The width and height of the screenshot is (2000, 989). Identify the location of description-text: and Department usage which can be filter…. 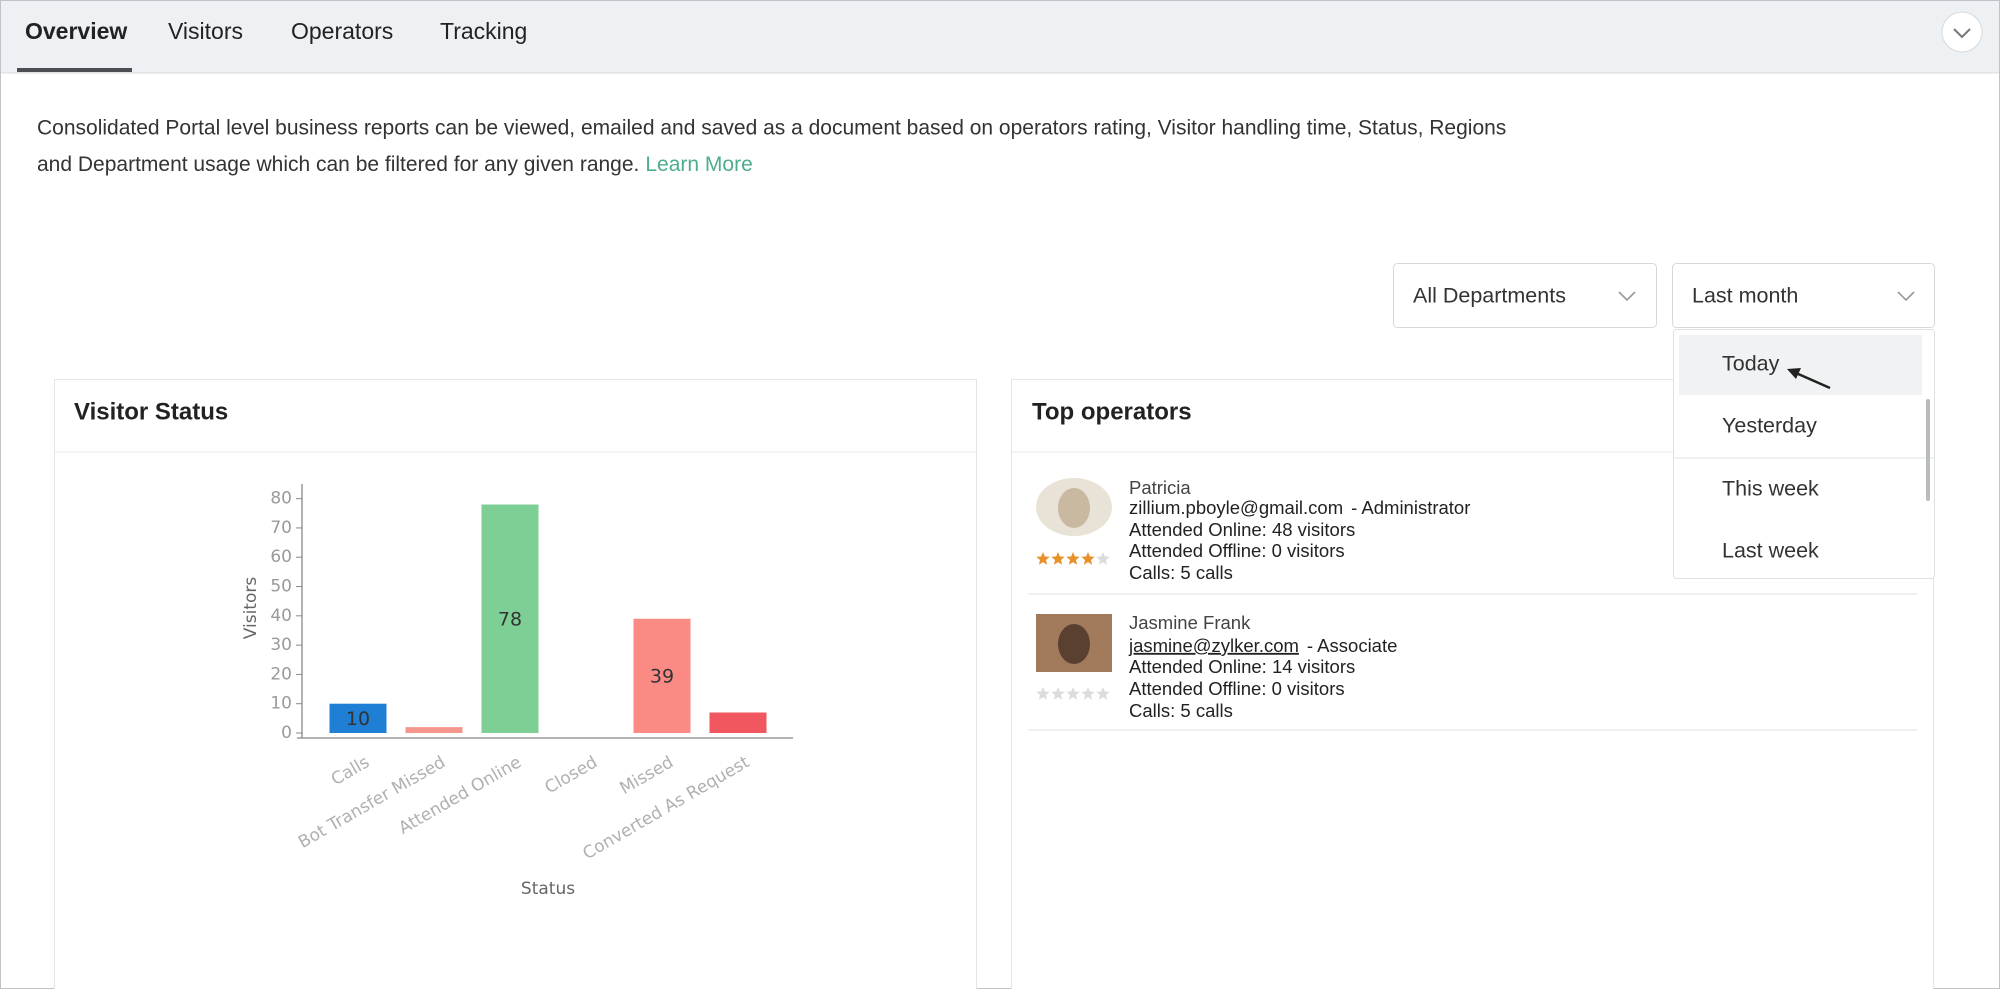
(338, 164).